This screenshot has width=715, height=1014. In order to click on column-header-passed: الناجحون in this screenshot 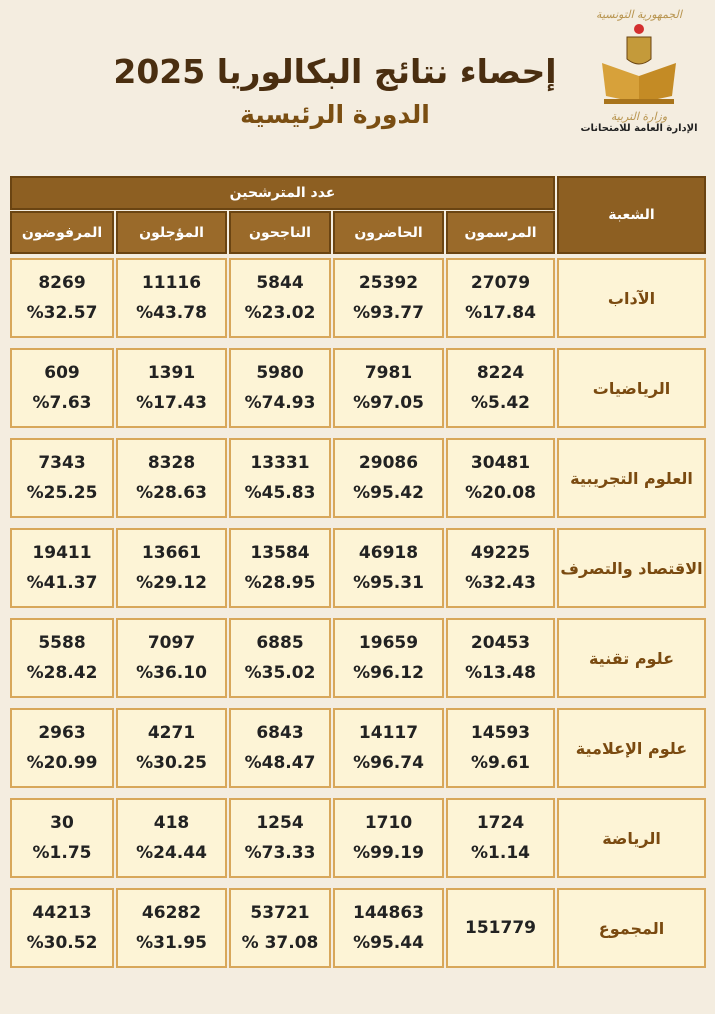, I will do `click(280, 232)`.